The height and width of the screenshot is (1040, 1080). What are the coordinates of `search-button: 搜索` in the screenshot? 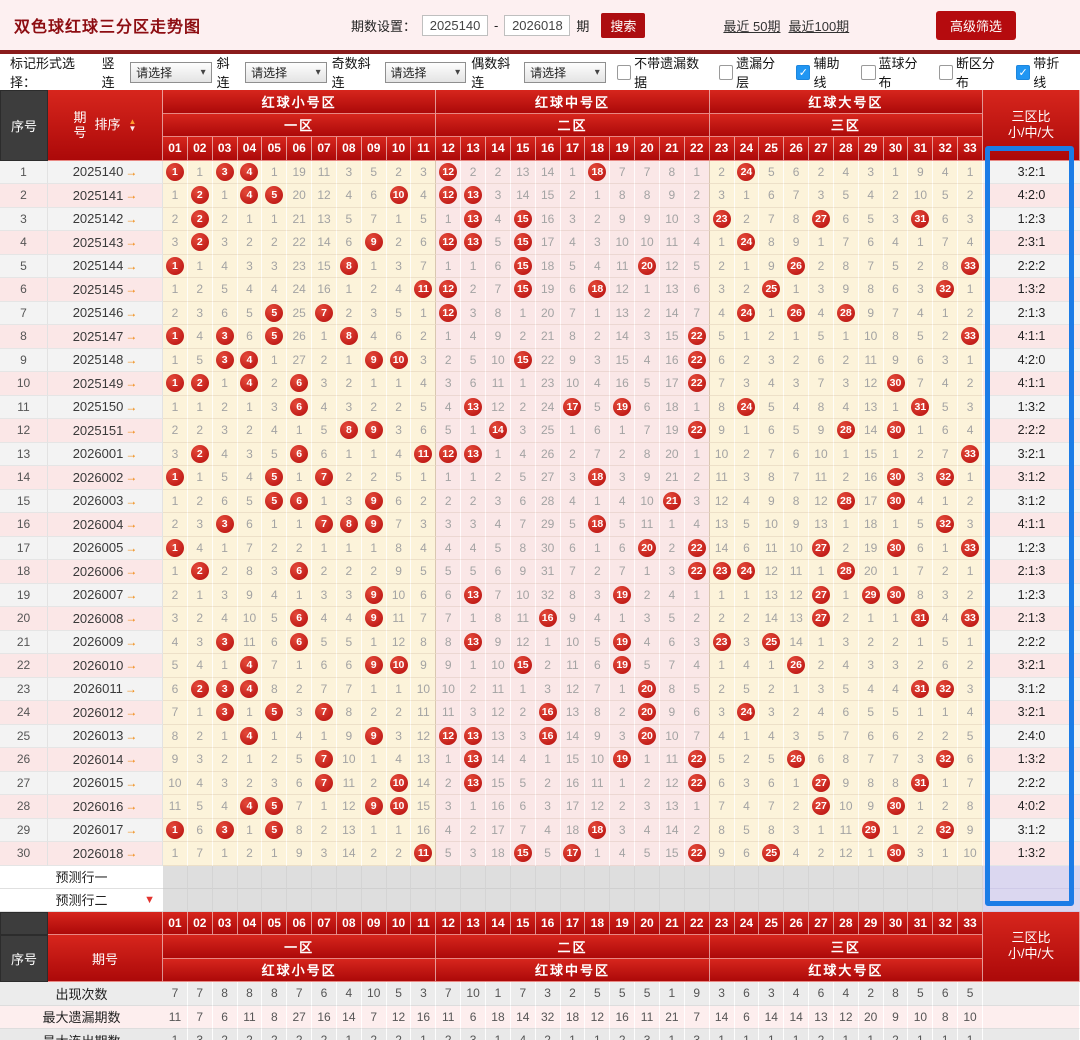 It's located at (623, 25).